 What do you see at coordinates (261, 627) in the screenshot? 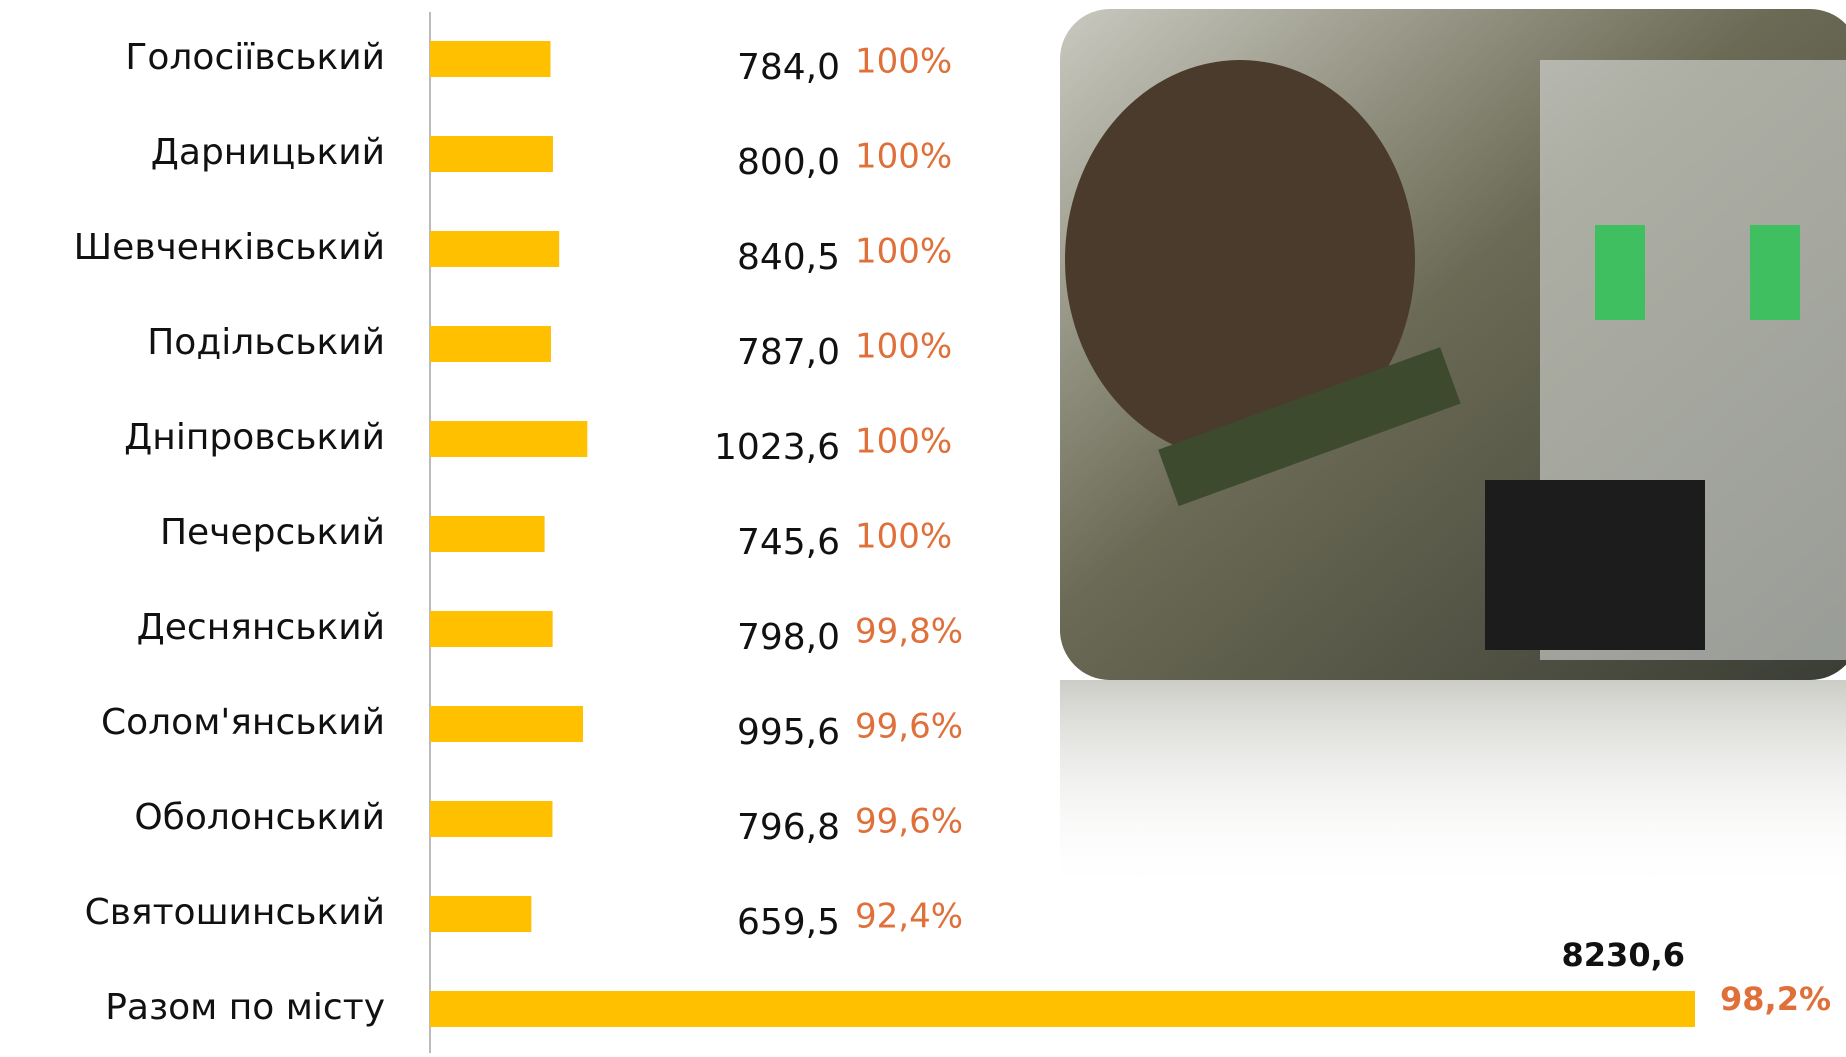
I see `category-label: Деснянський` at bounding box center [261, 627].